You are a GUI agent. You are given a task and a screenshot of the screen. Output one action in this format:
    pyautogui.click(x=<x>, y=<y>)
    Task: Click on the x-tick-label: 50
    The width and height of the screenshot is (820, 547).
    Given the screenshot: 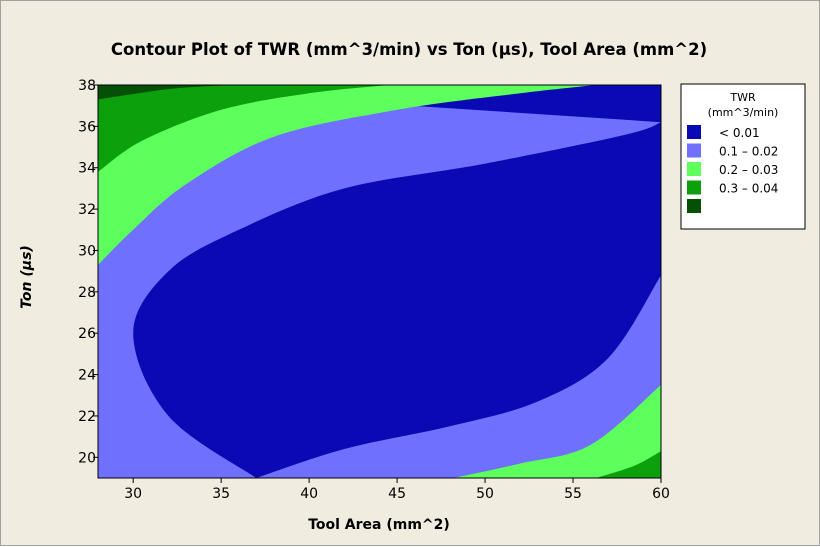 What is the action you would take?
    pyautogui.click(x=485, y=494)
    